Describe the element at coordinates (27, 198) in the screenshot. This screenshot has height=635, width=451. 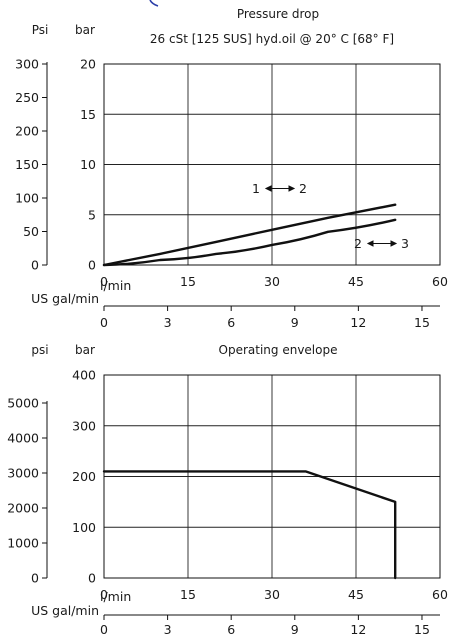
I see `y-tick-psi: 100` at that location.